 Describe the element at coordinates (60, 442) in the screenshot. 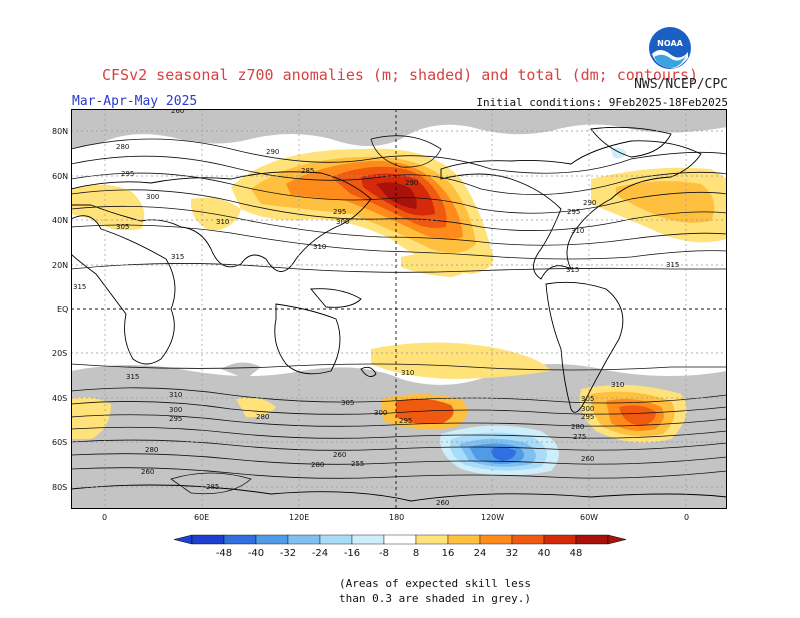

I see `lat-label: 60S` at that location.